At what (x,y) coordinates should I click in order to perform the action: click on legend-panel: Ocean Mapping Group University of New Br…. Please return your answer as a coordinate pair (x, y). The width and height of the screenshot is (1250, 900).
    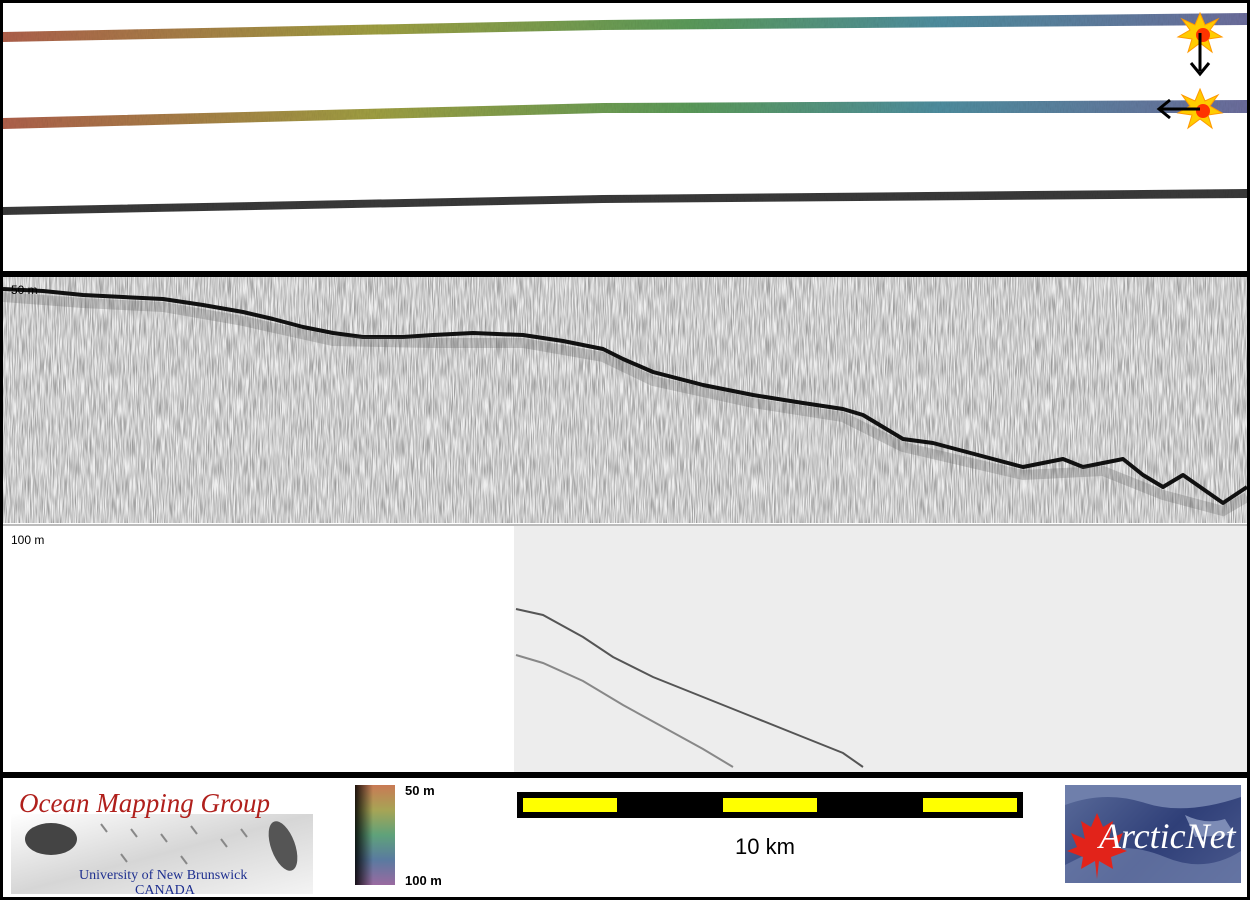
    Looking at the image, I should click on (625, 837).